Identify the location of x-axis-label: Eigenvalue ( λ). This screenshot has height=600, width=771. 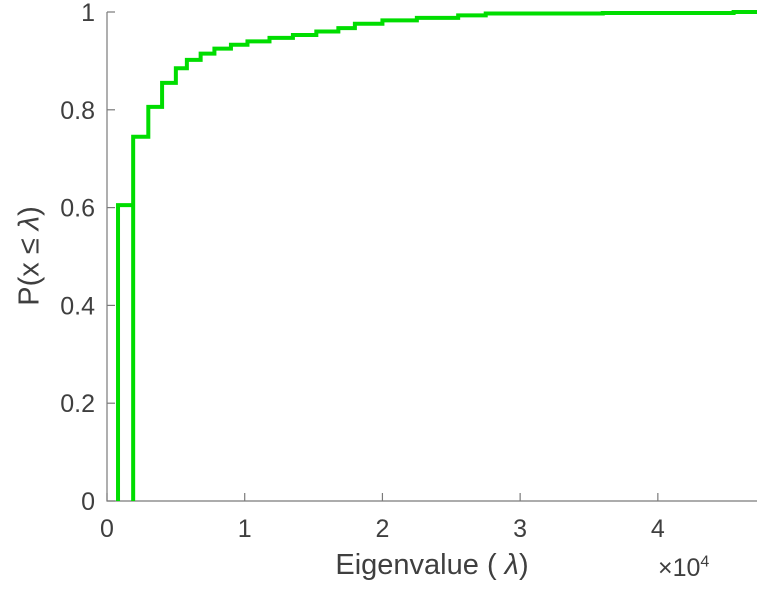
(431, 565).